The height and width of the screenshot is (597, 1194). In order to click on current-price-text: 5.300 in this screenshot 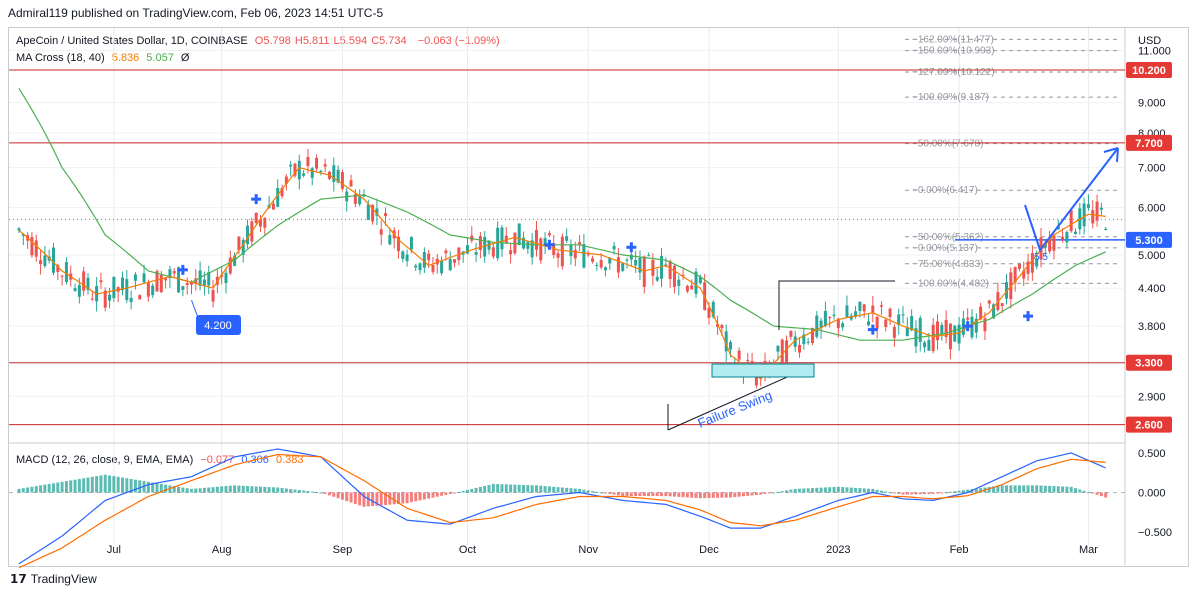, I will do `click(1149, 241)`.